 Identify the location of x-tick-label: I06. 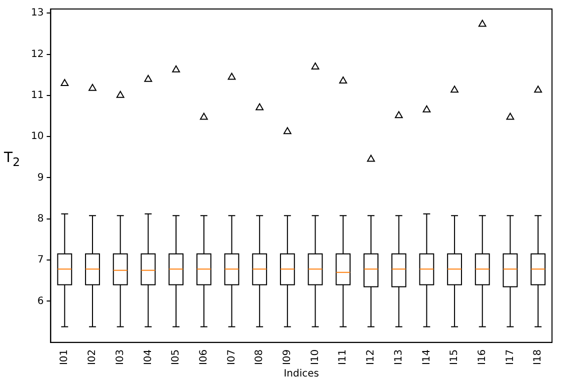
(204, 357).